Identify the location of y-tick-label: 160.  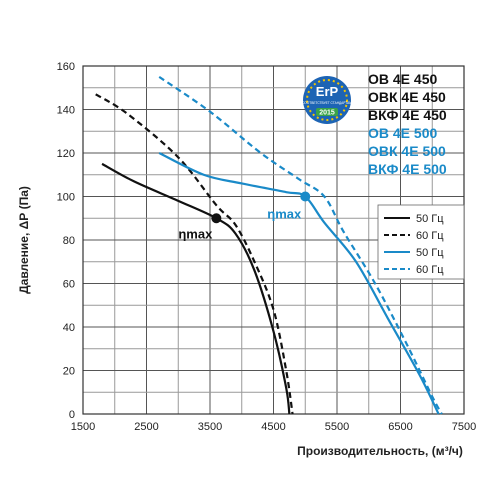
(66, 67).